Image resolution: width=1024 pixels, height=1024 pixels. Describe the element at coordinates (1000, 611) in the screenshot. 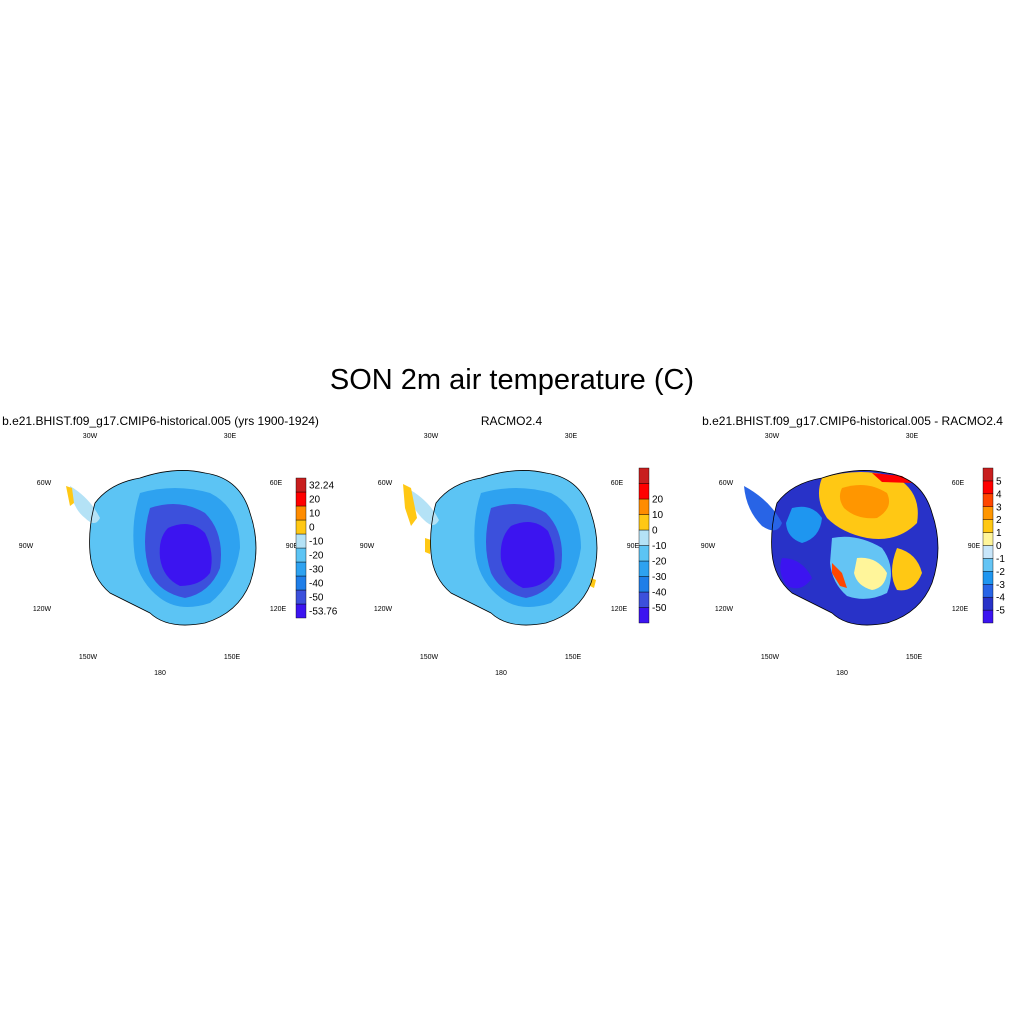

I see `colorbar-label: -5` at that location.